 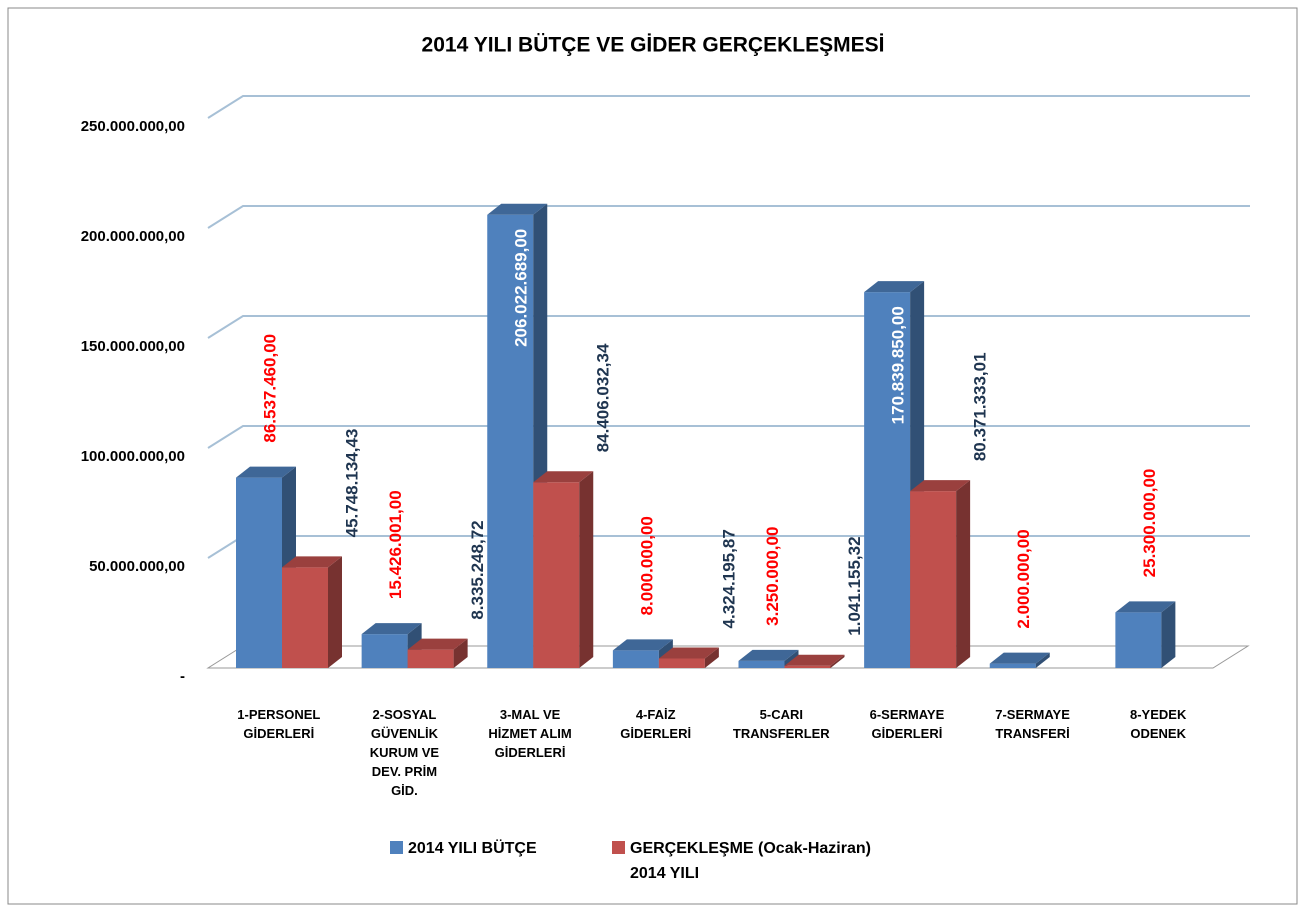 What do you see at coordinates (405, 752) in the screenshot?
I see `x-tick-label: 2-SOSYAL GÜVENLİK KURUM VE DEV. PRİM GİD.` at bounding box center [405, 752].